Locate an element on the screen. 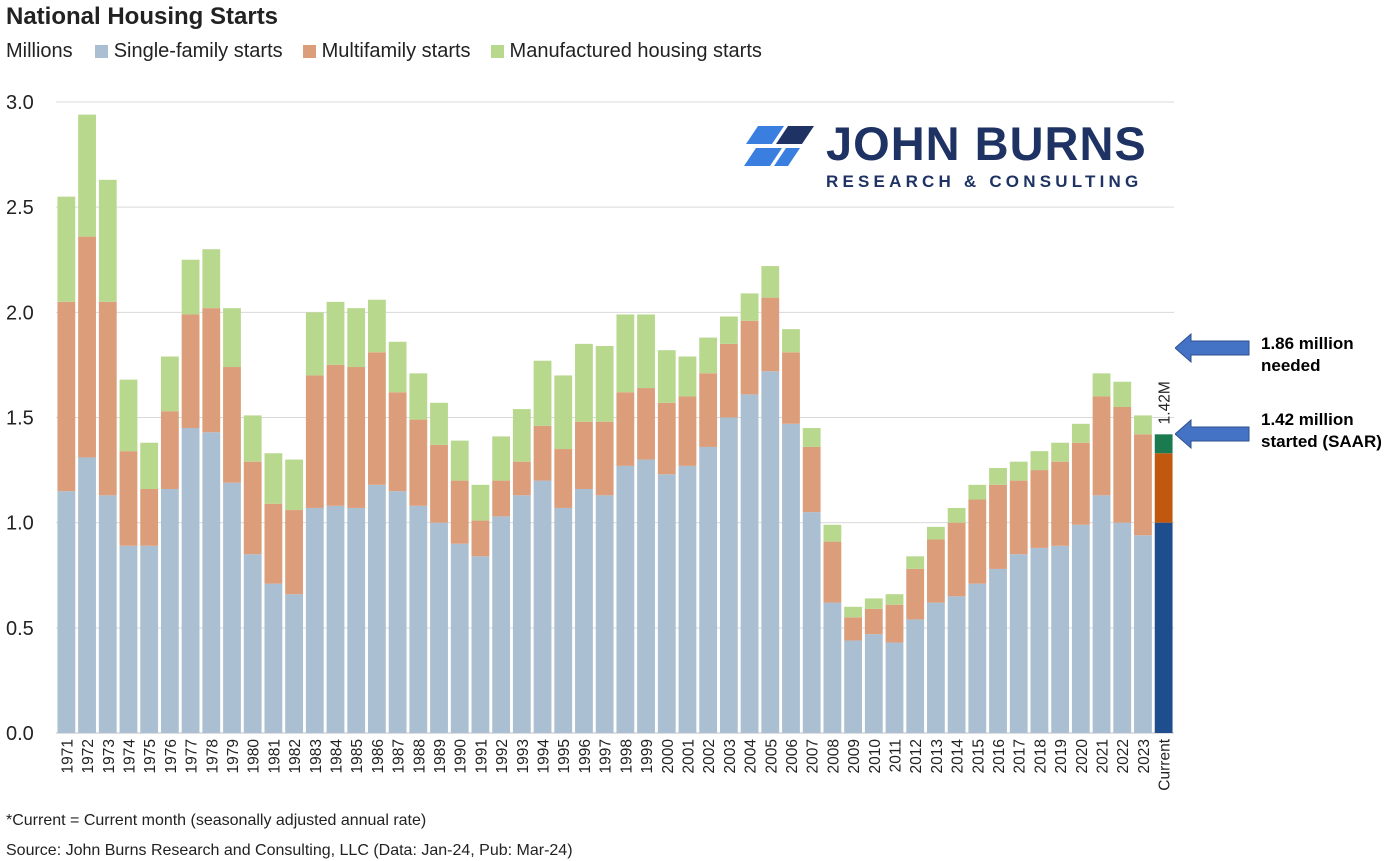 The image size is (1396, 861). x-tick-label: 2007 is located at coordinates (813, 756).